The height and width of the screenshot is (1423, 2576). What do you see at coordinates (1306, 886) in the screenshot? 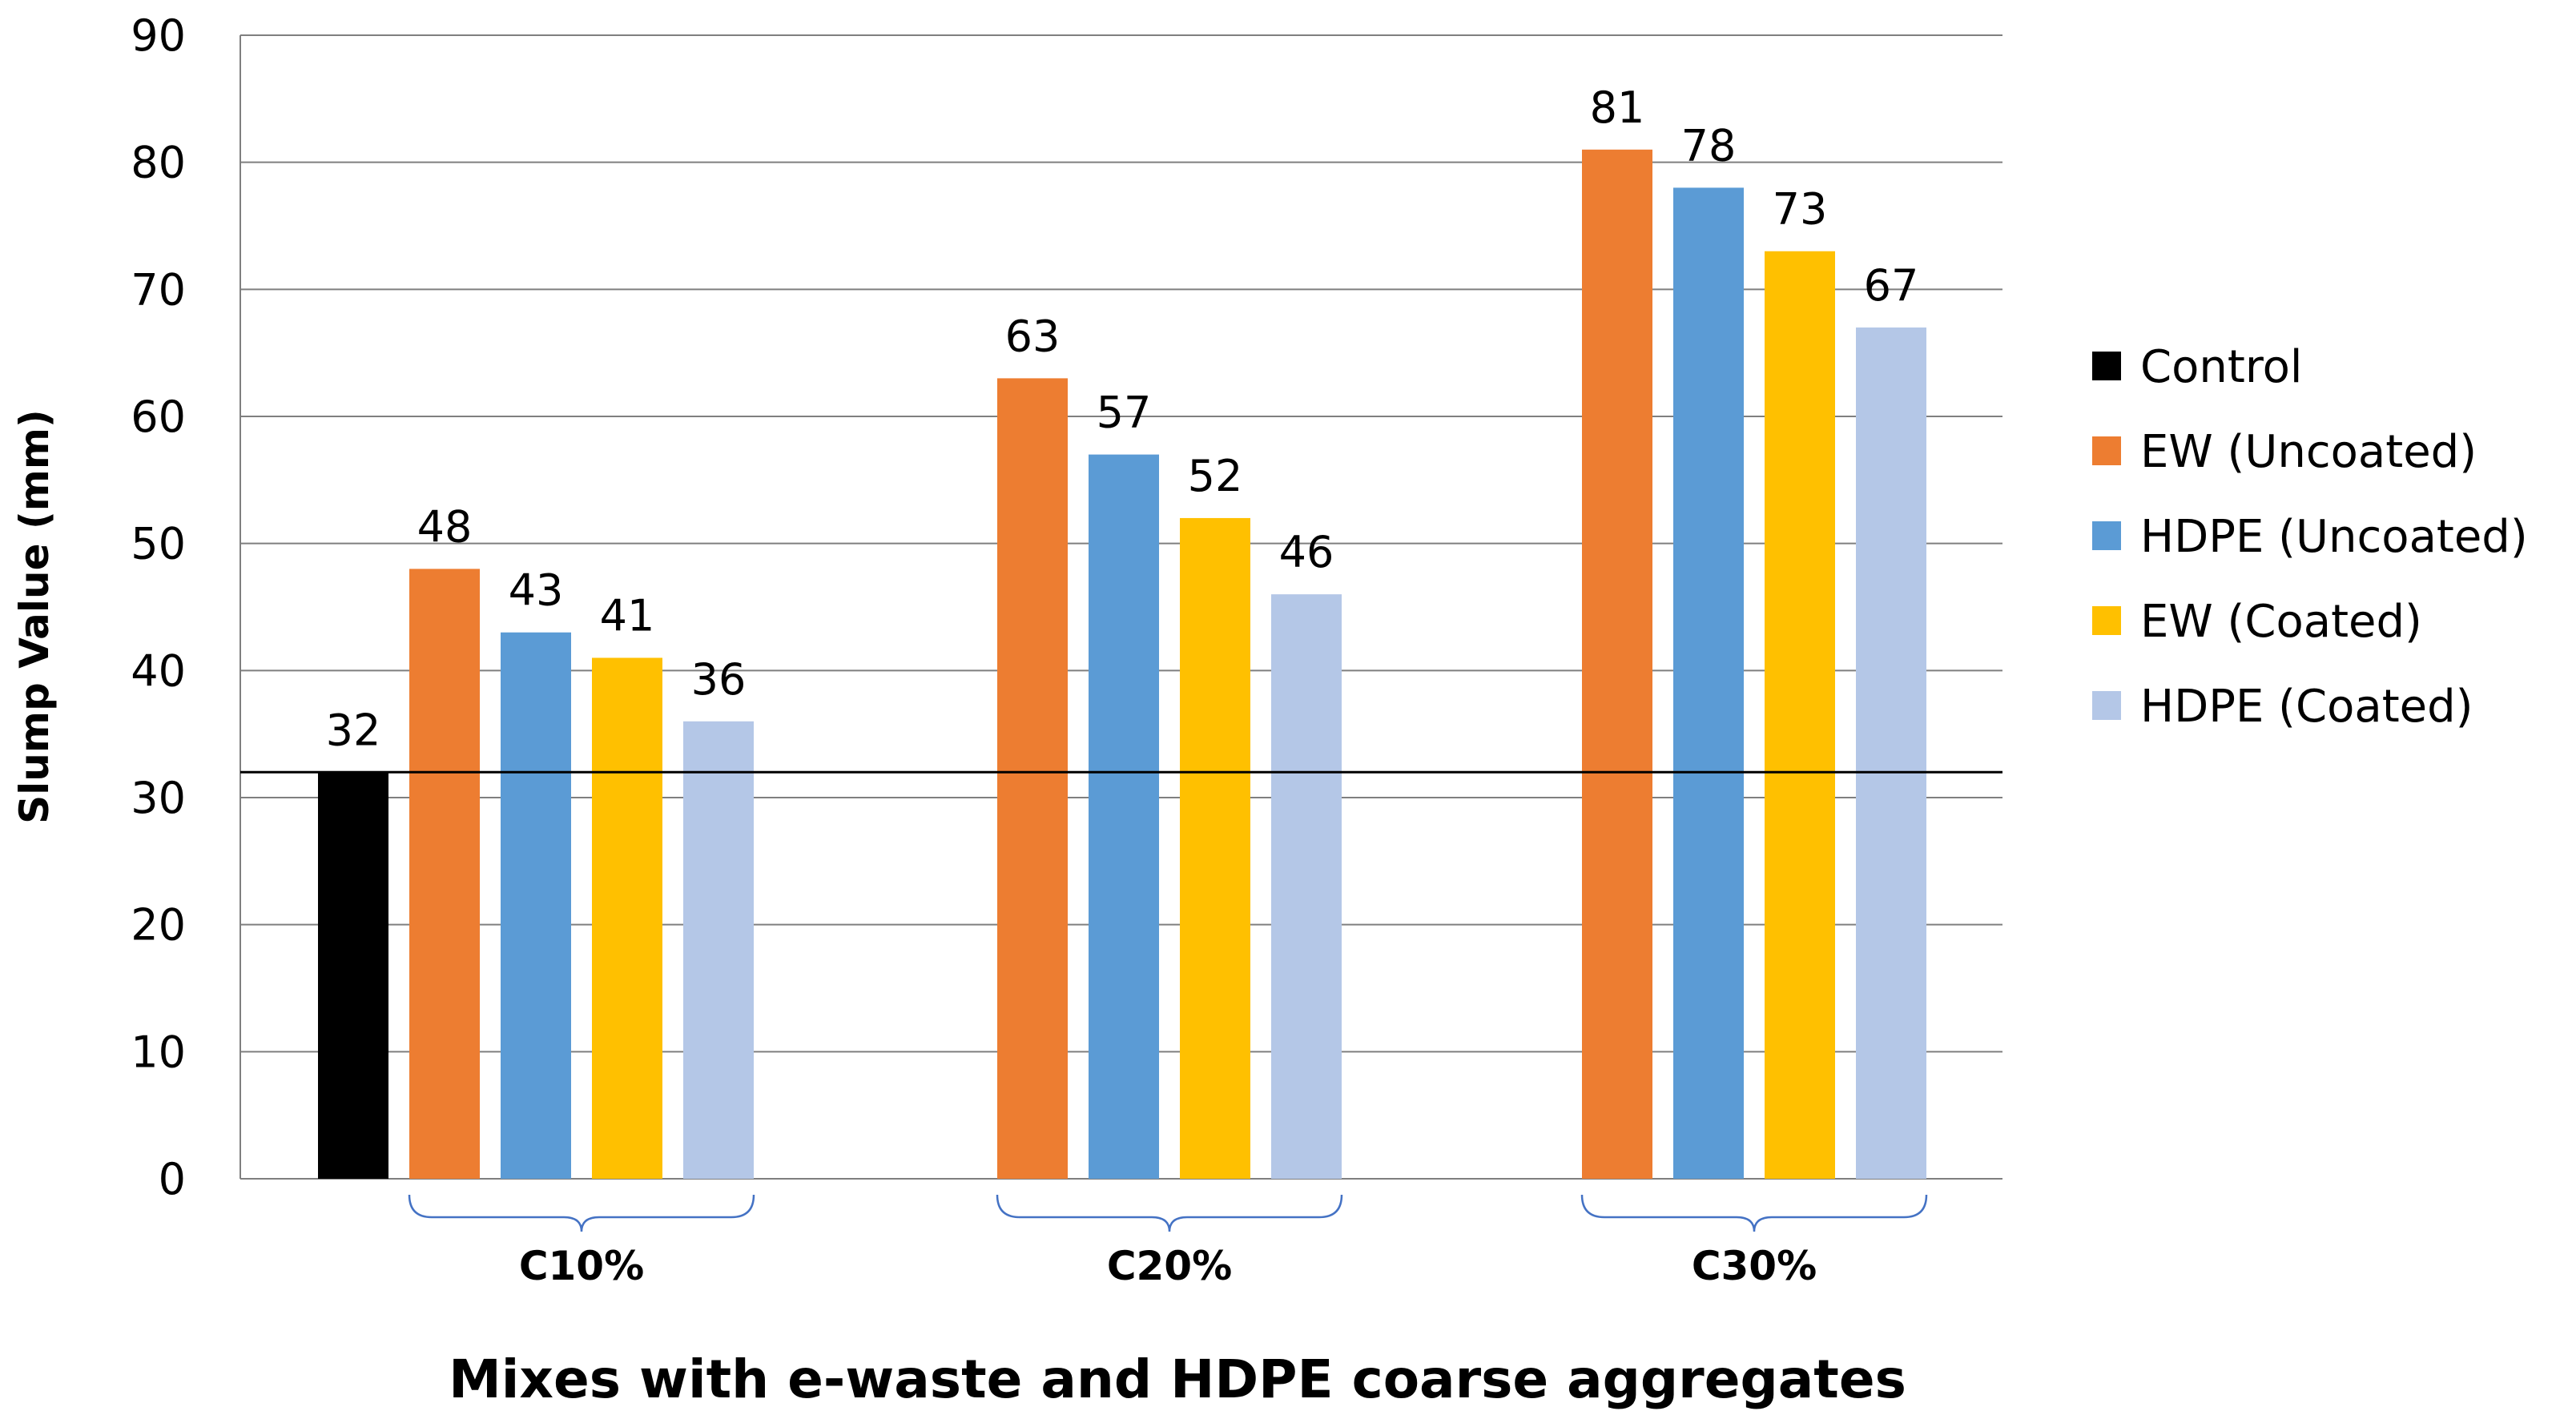
I see `bar-hdpe-coated-c20pct` at bounding box center [1306, 886].